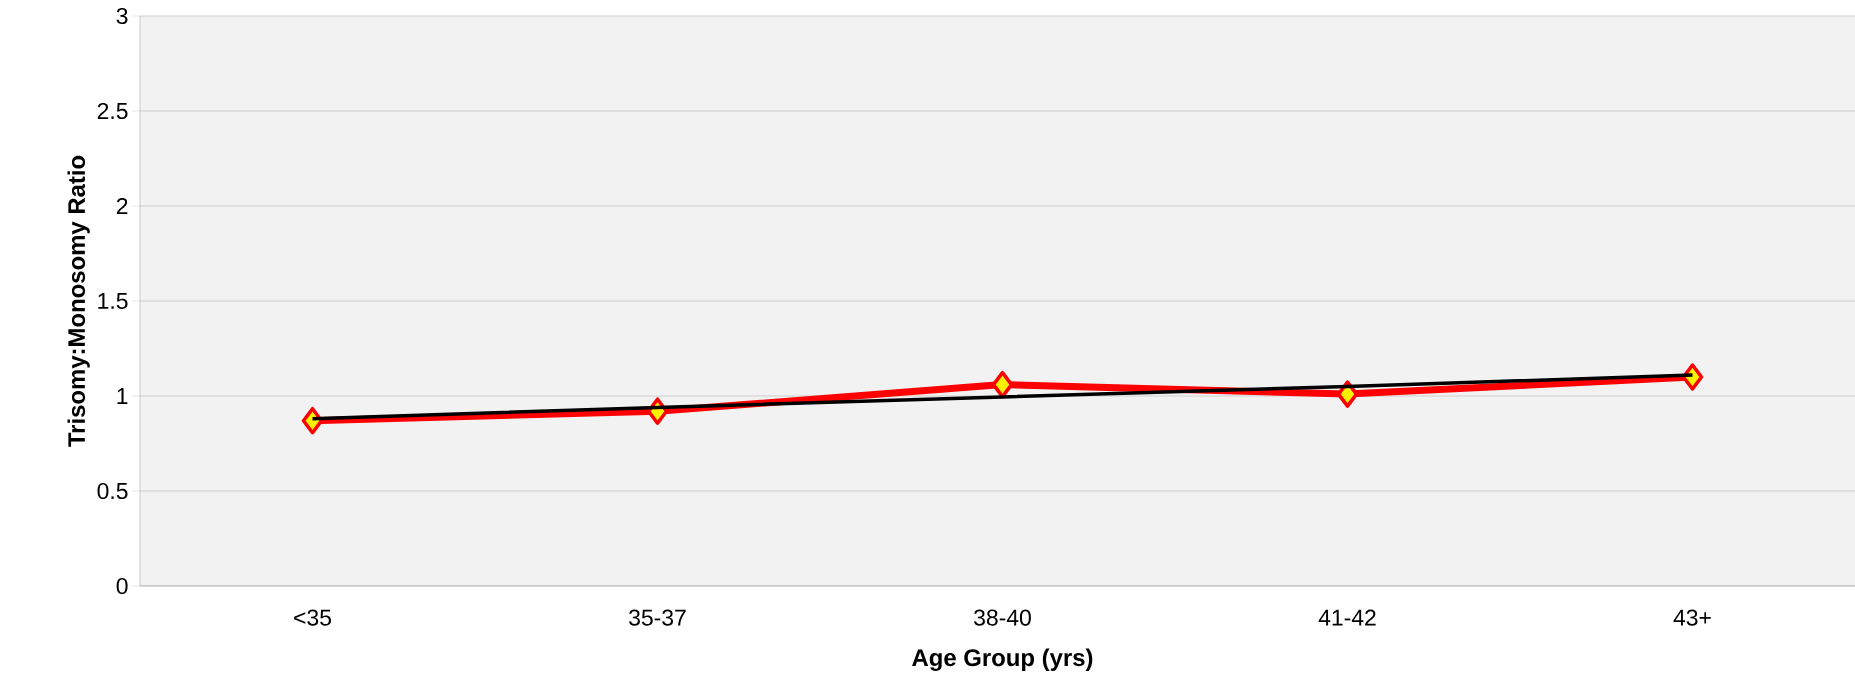 The height and width of the screenshot is (688, 1855). What do you see at coordinates (1002, 659) in the screenshot?
I see `x-axis-title: Age Group (yrs)` at bounding box center [1002, 659].